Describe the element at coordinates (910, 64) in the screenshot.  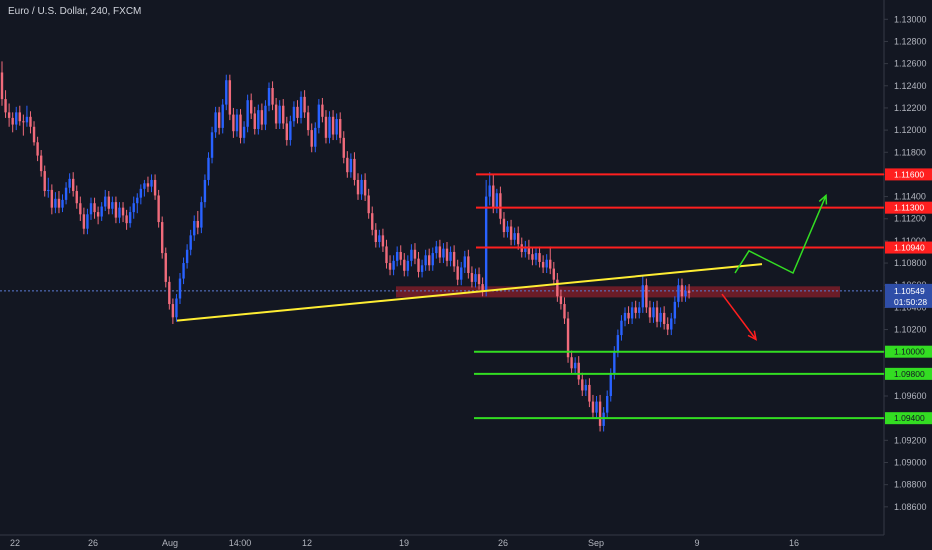
I see `price-tick-label: 1.12600` at that location.